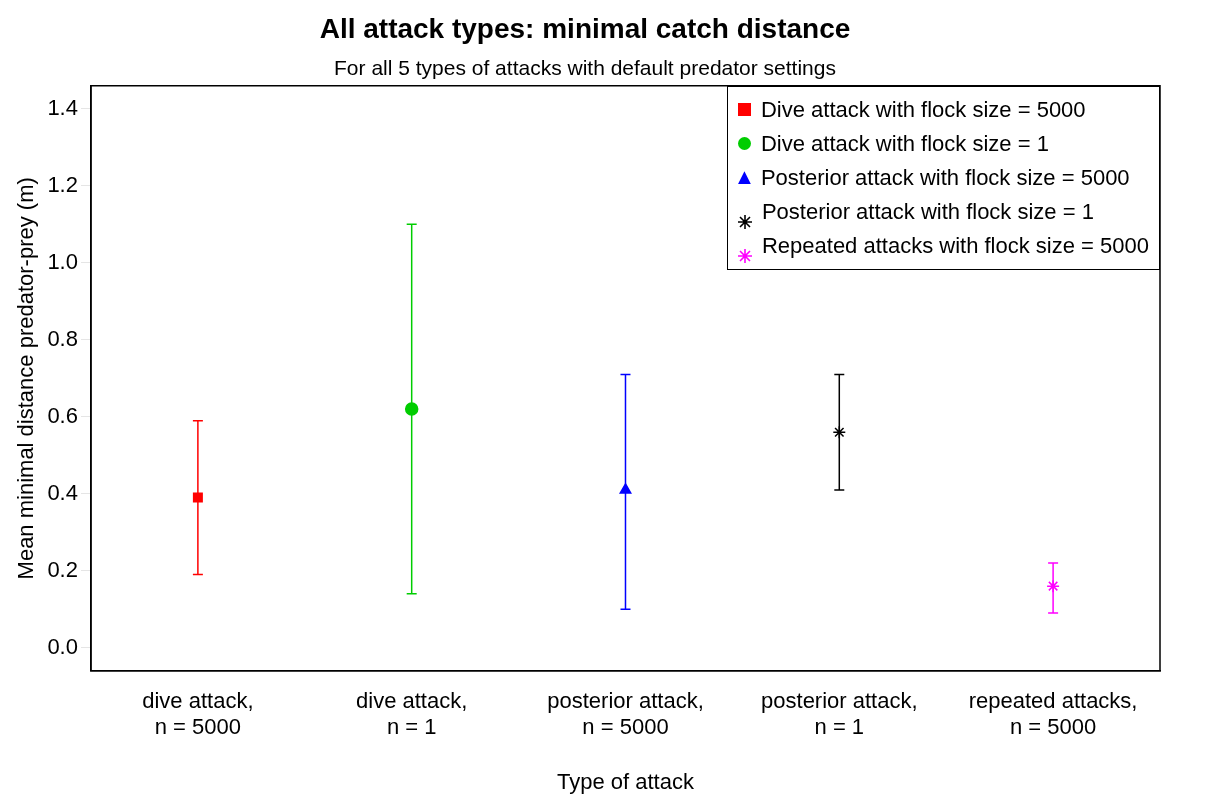 This screenshot has height=805, width=1230. I want to click on y-tick-label: 0.4, so click(62, 492).